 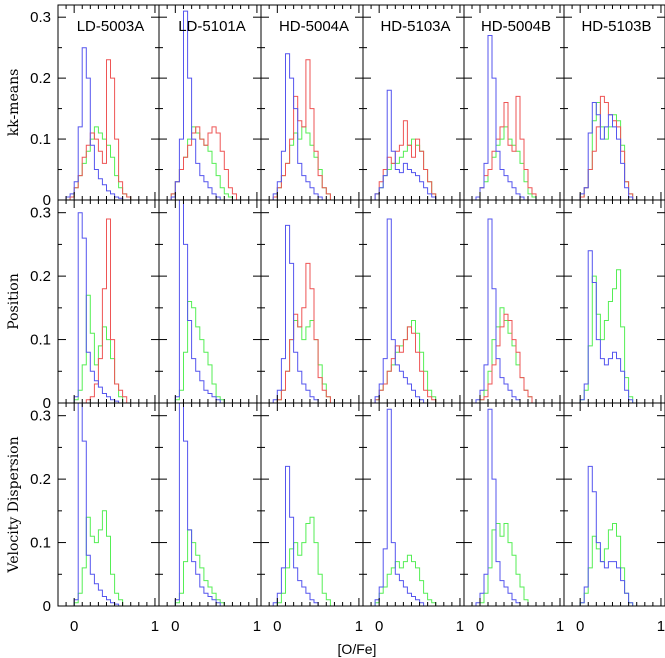 What do you see at coordinates (210, 352) in the screenshot?
I see `hist-green-r1-c1` at bounding box center [210, 352].